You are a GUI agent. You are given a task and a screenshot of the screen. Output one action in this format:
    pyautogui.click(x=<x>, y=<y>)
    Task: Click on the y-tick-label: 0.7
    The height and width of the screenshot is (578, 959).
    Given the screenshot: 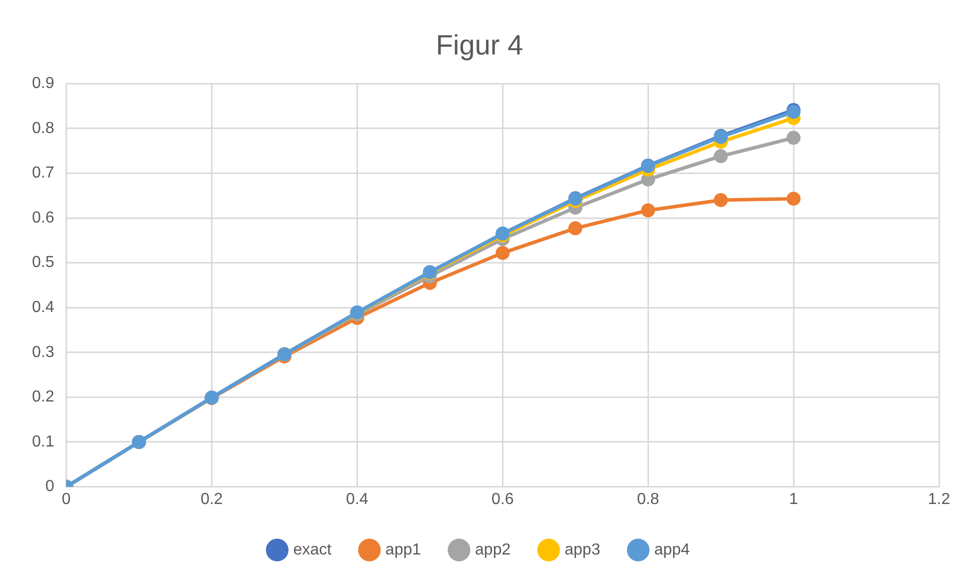 What is the action you would take?
    pyautogui.click(x=43, y=173)
    